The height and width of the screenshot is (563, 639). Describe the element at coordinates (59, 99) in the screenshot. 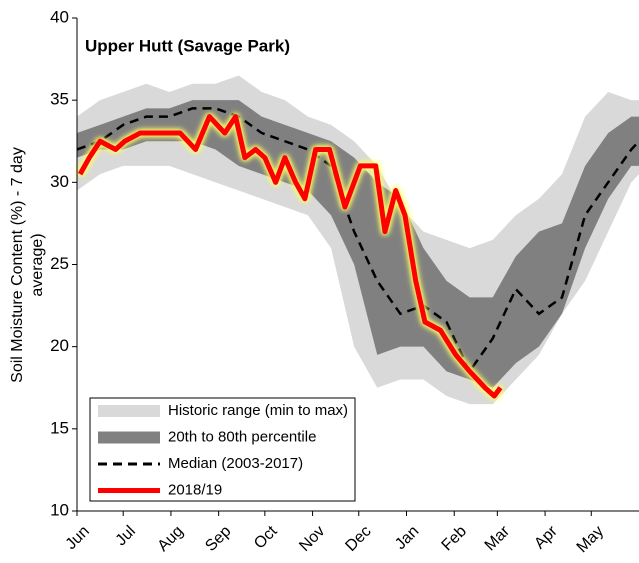

I see `y-tick-label: 35` at that location.